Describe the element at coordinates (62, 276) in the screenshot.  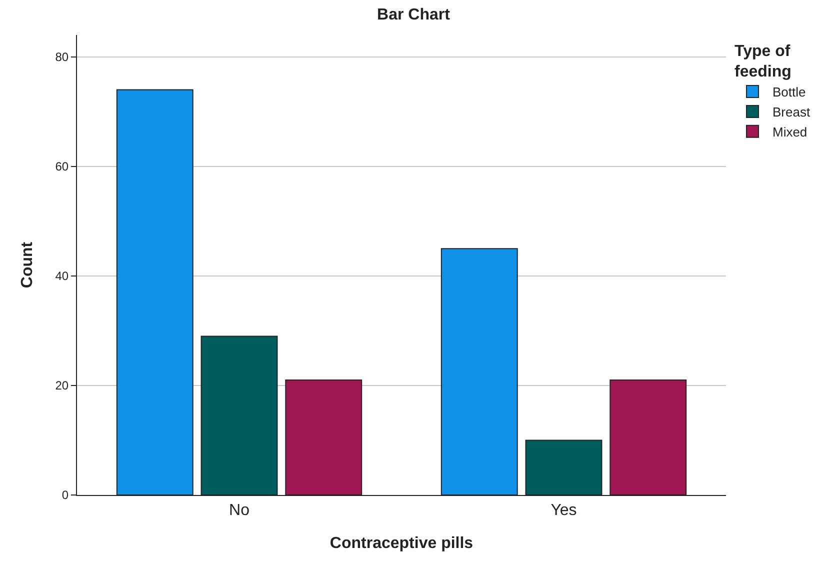
I see `y-tick-label: 40` at that location.